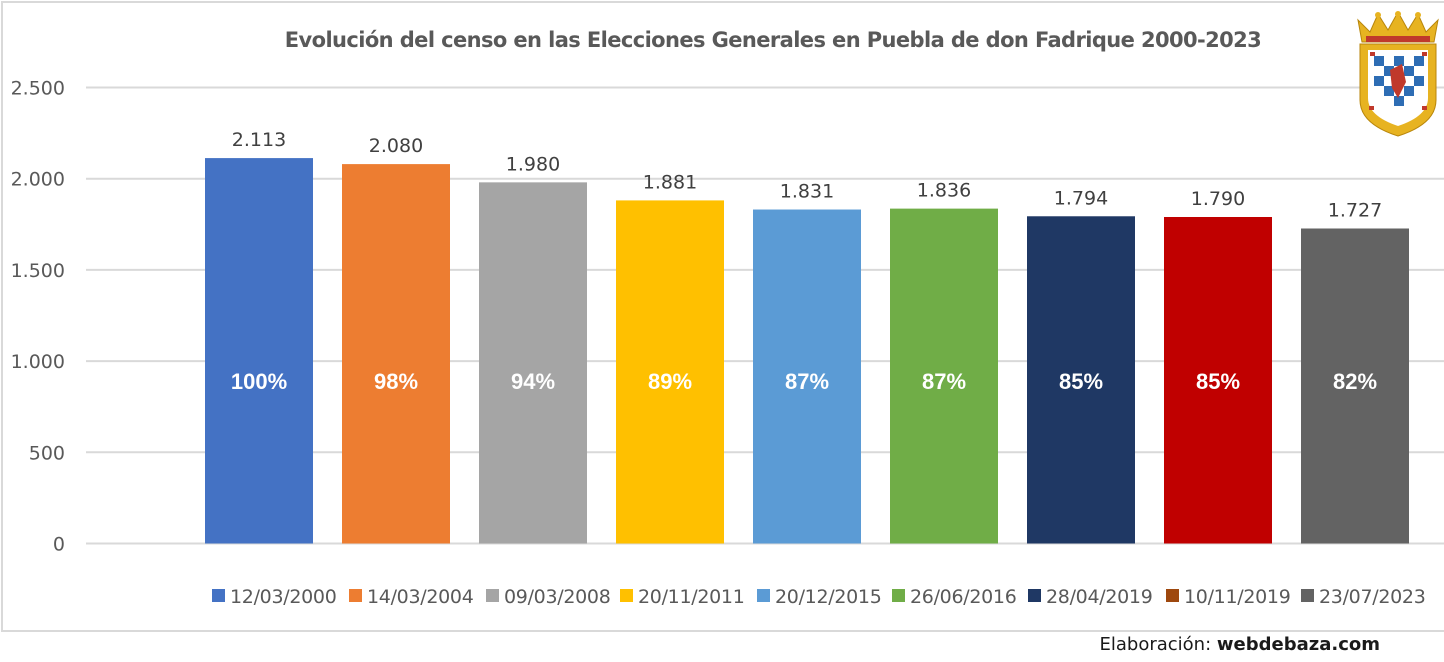  I want to click on legend-item: 20/12/2015, so click(819, 597).